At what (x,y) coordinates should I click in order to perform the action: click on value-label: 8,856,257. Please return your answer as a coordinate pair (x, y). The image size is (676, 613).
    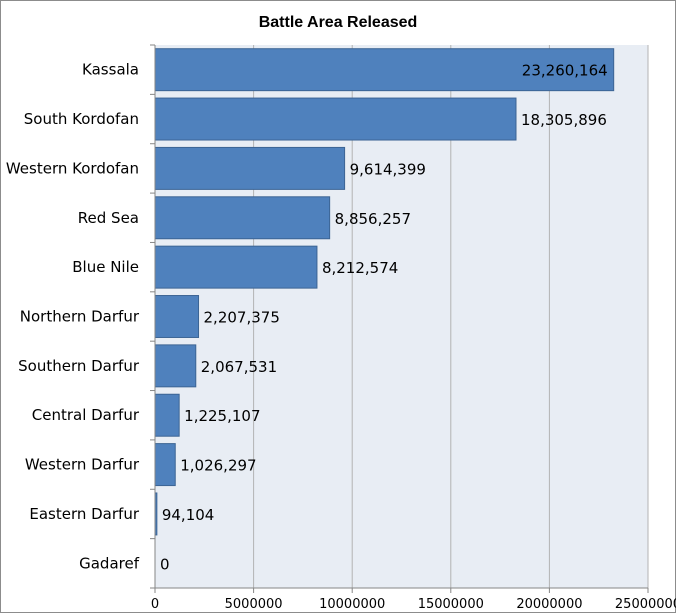
    Looking at the image, I should click on (373, 219).